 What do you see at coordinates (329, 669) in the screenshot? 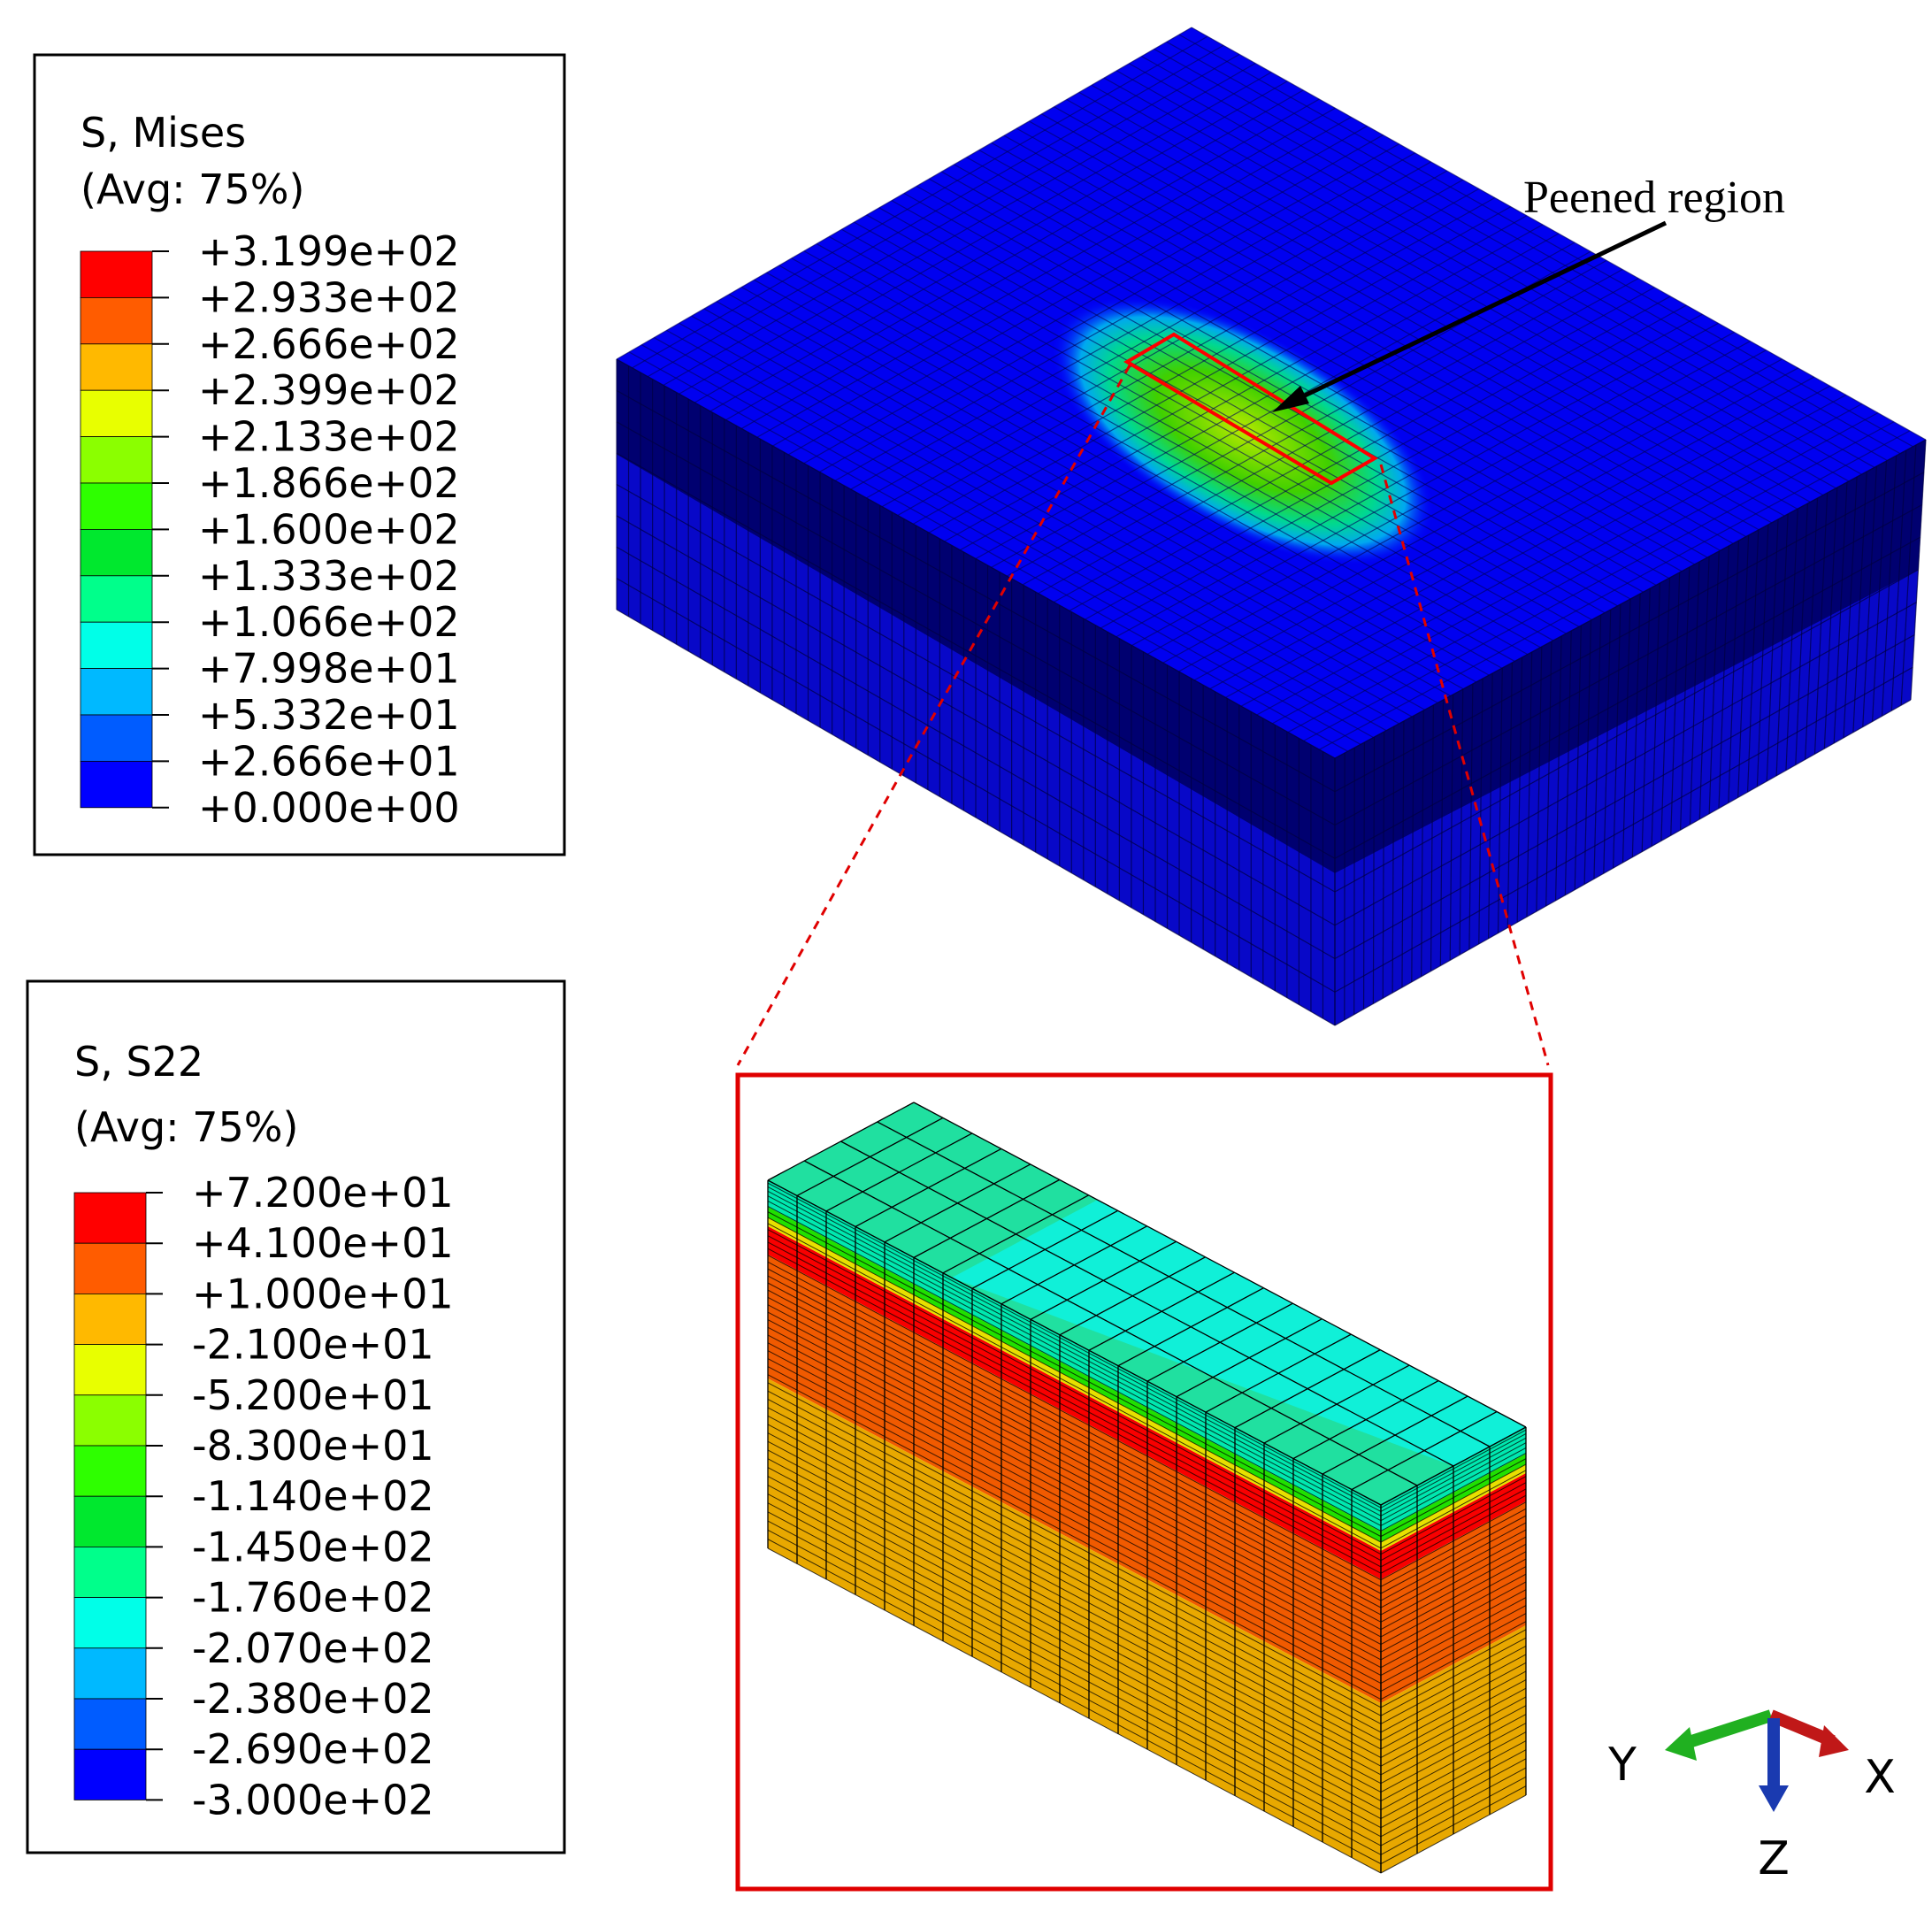
I see `legend-label: +7.998e+01` at bounding box center [329, 669].